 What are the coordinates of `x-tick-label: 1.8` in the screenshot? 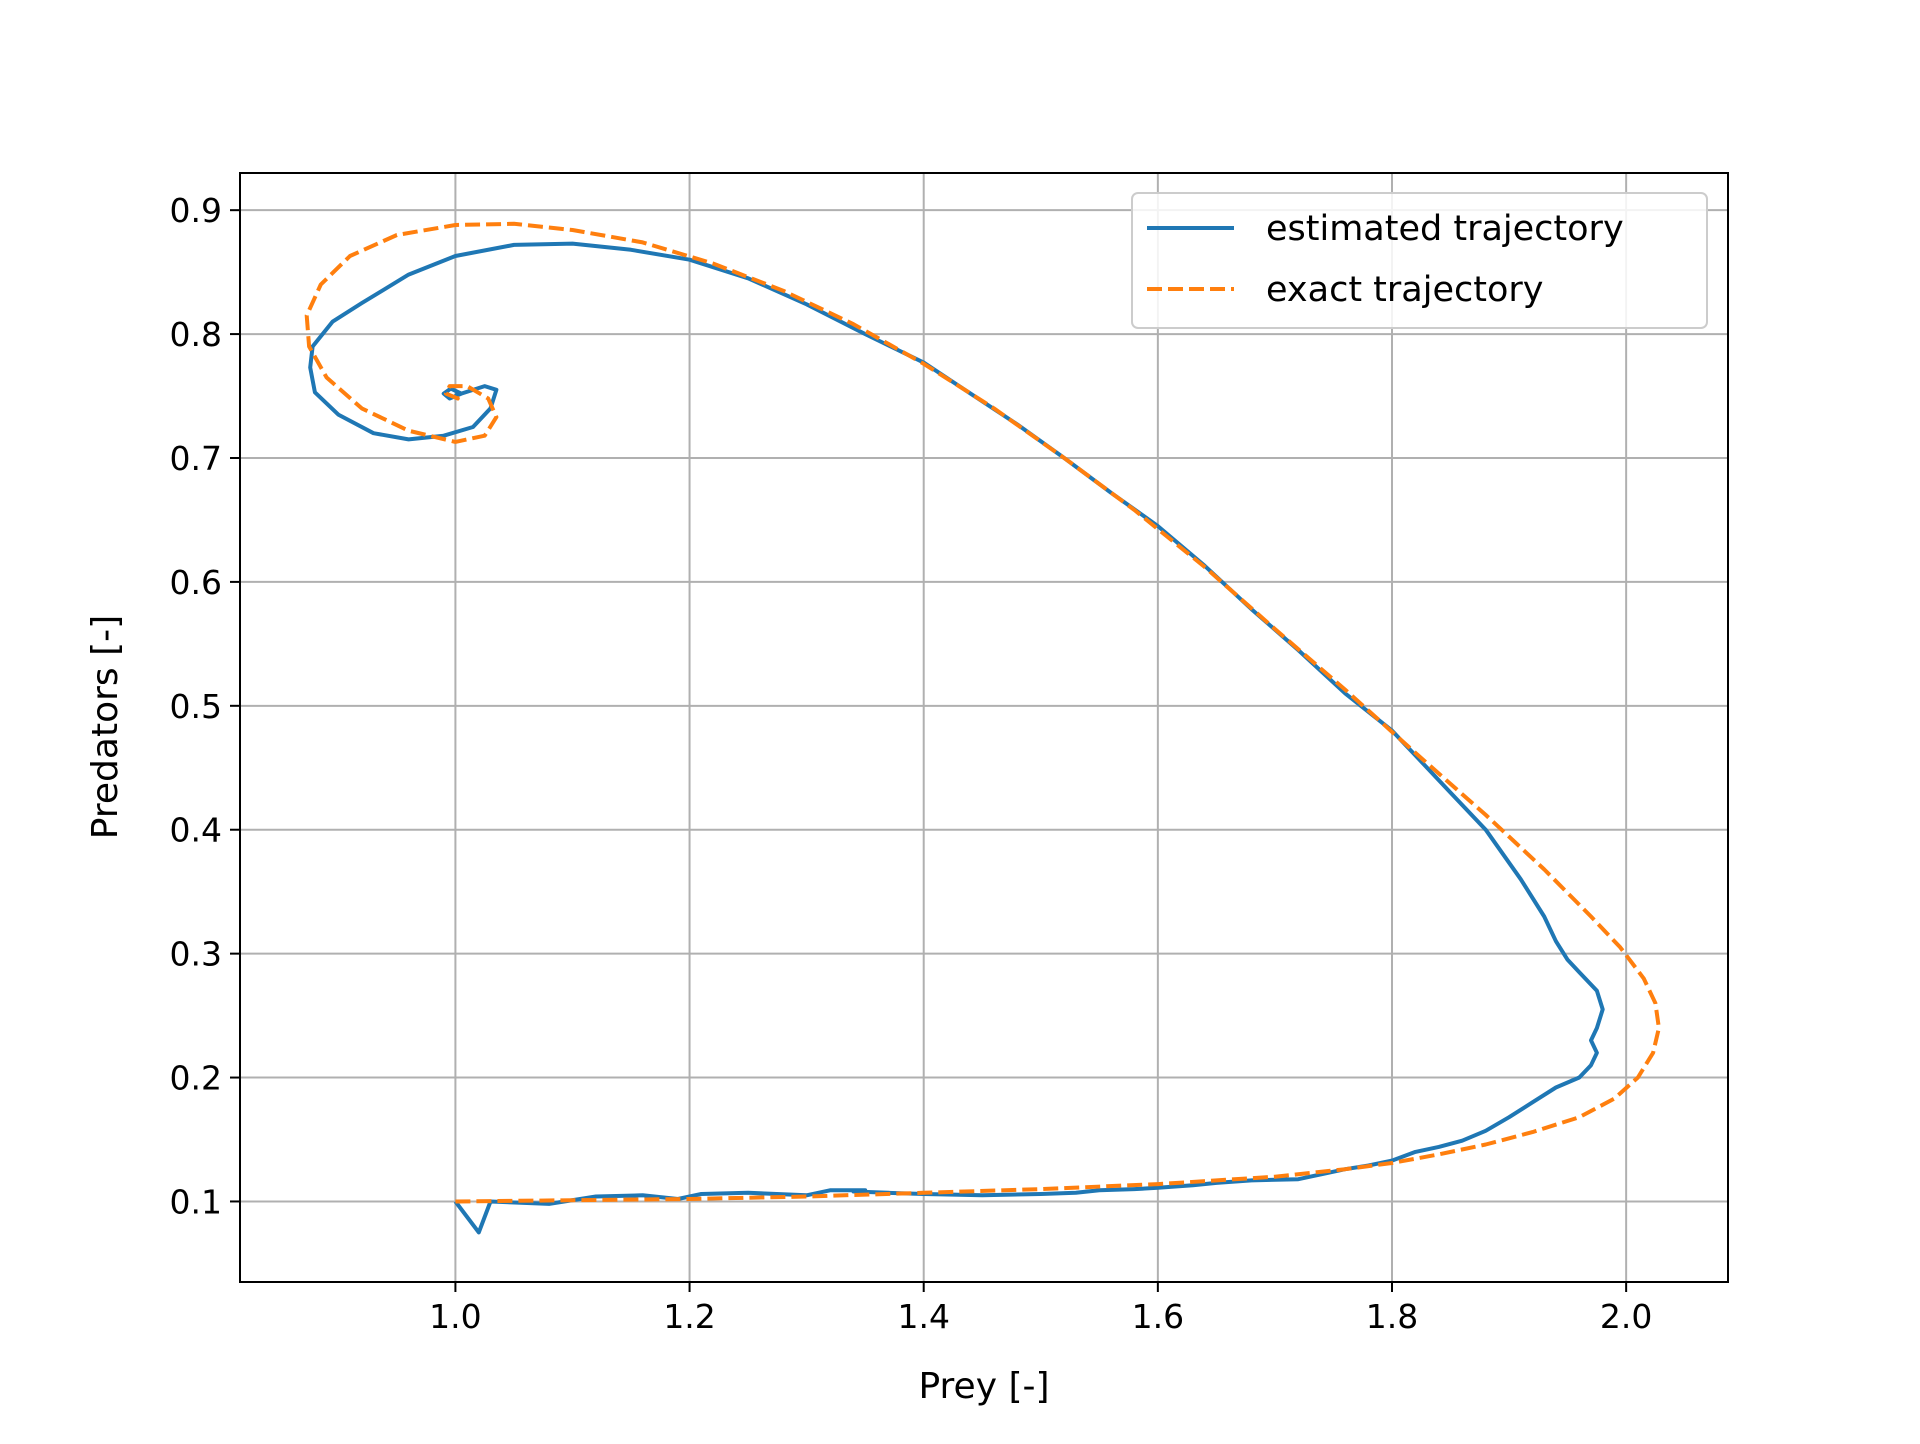 It's located at (1392, 1316).